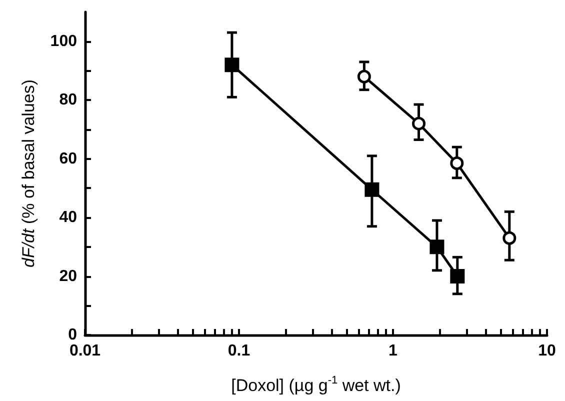 The height and width of the screenshot is (401, 565). What do you see at coordinates (68, 100) in the screenshot?
I see `y-tick-label: 80` at bounding box center [68, 100].